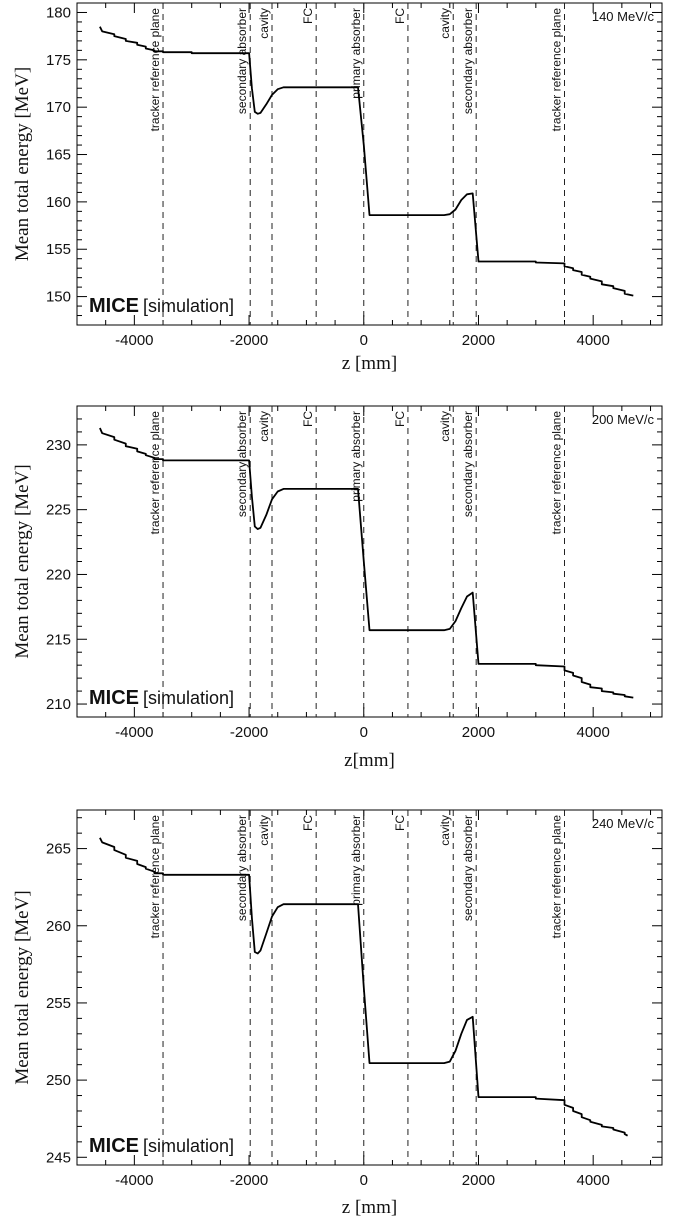 This screenshot has height=1224, width=683. I want to click on y-tick-label: 250, so click(58, 1080).